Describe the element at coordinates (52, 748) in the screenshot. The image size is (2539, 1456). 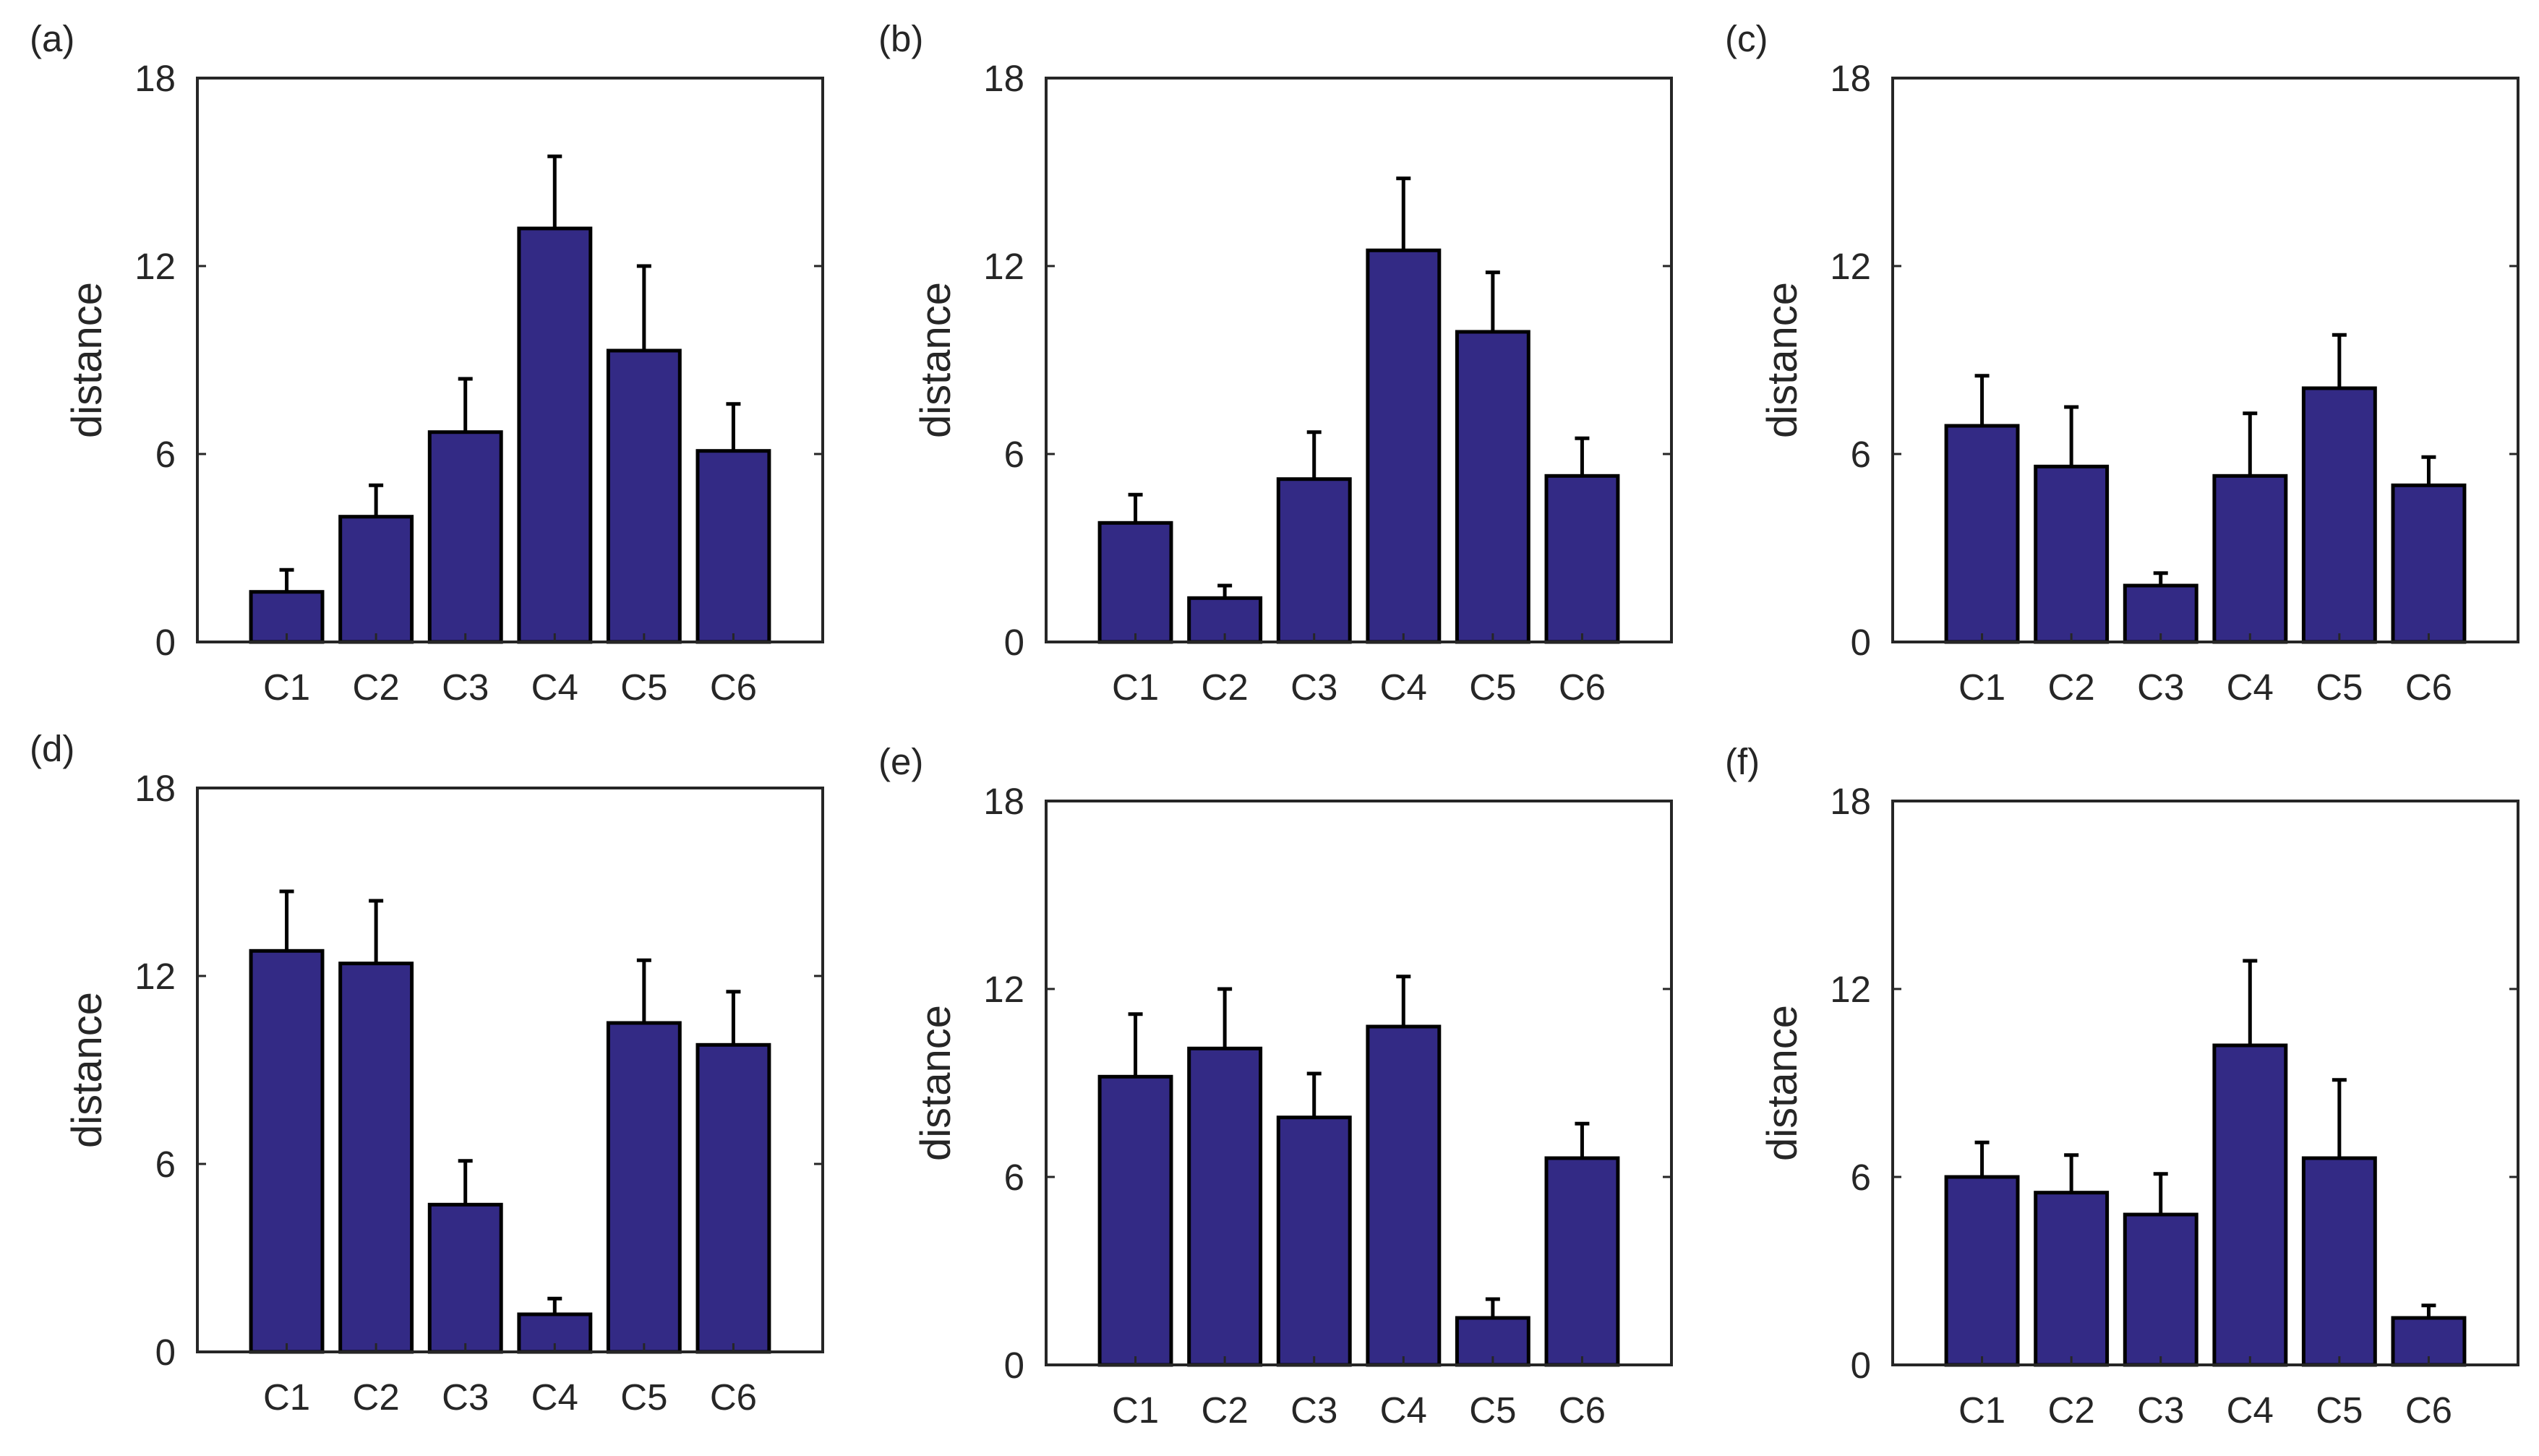
I see `panel-label: (d)` at that location.